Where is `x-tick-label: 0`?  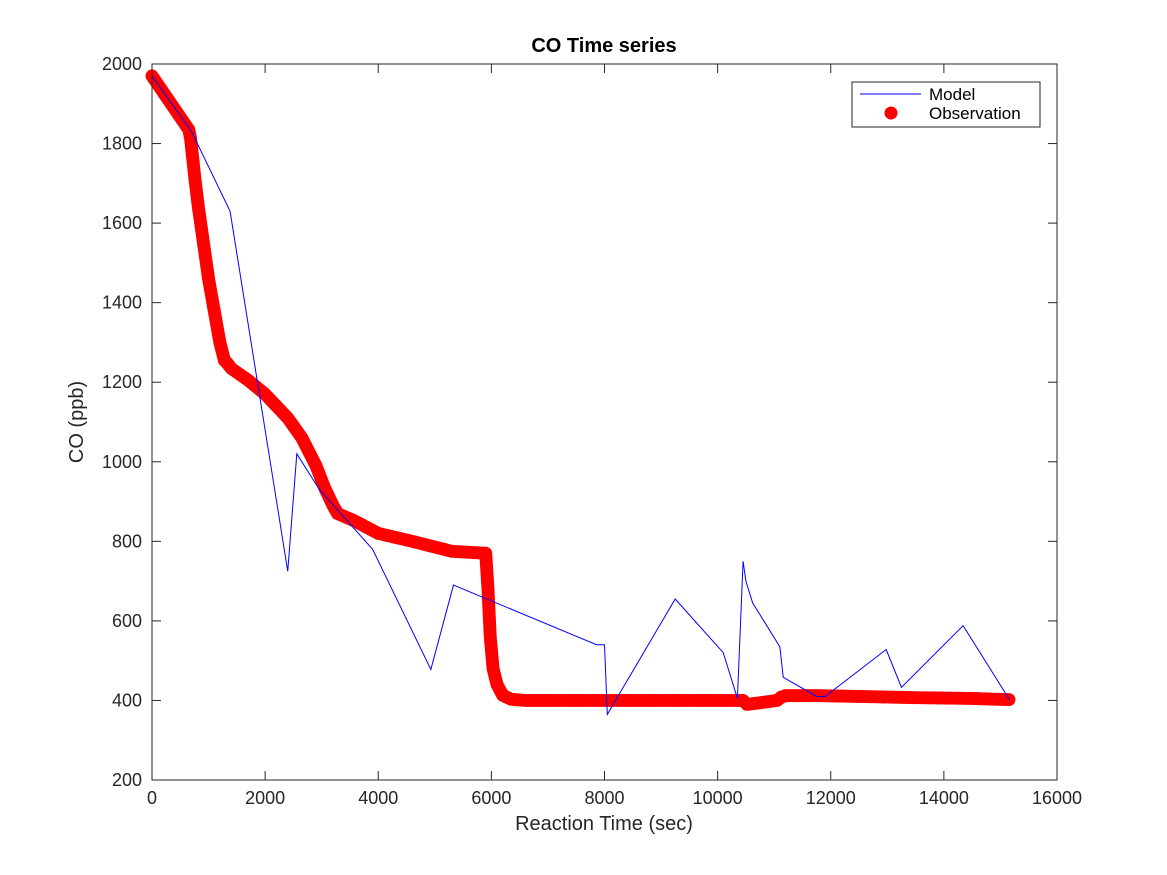
x-tick-label: 0 is located at coordinates (152, 798).